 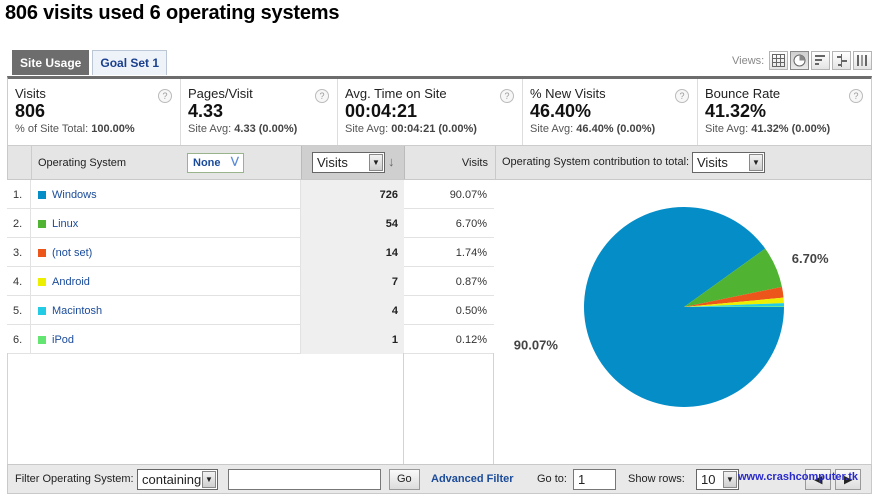 What do you see at coordinates (404, 479) in the screenshot?
I see `go-button: Go` at bounding box center [404, 479].